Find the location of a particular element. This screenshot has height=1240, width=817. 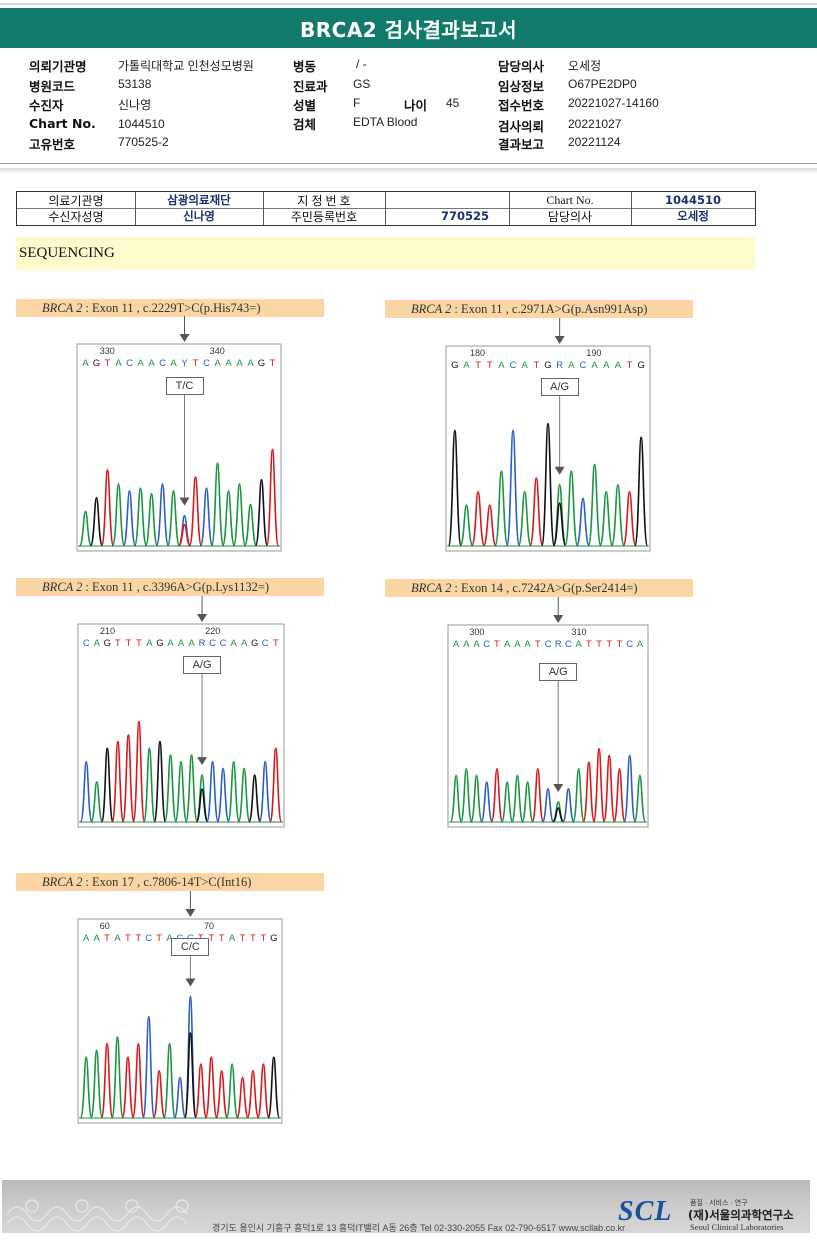

footer-tagline: 품질 · 서비스 · 연구 is located at coordinates (719, 1203).